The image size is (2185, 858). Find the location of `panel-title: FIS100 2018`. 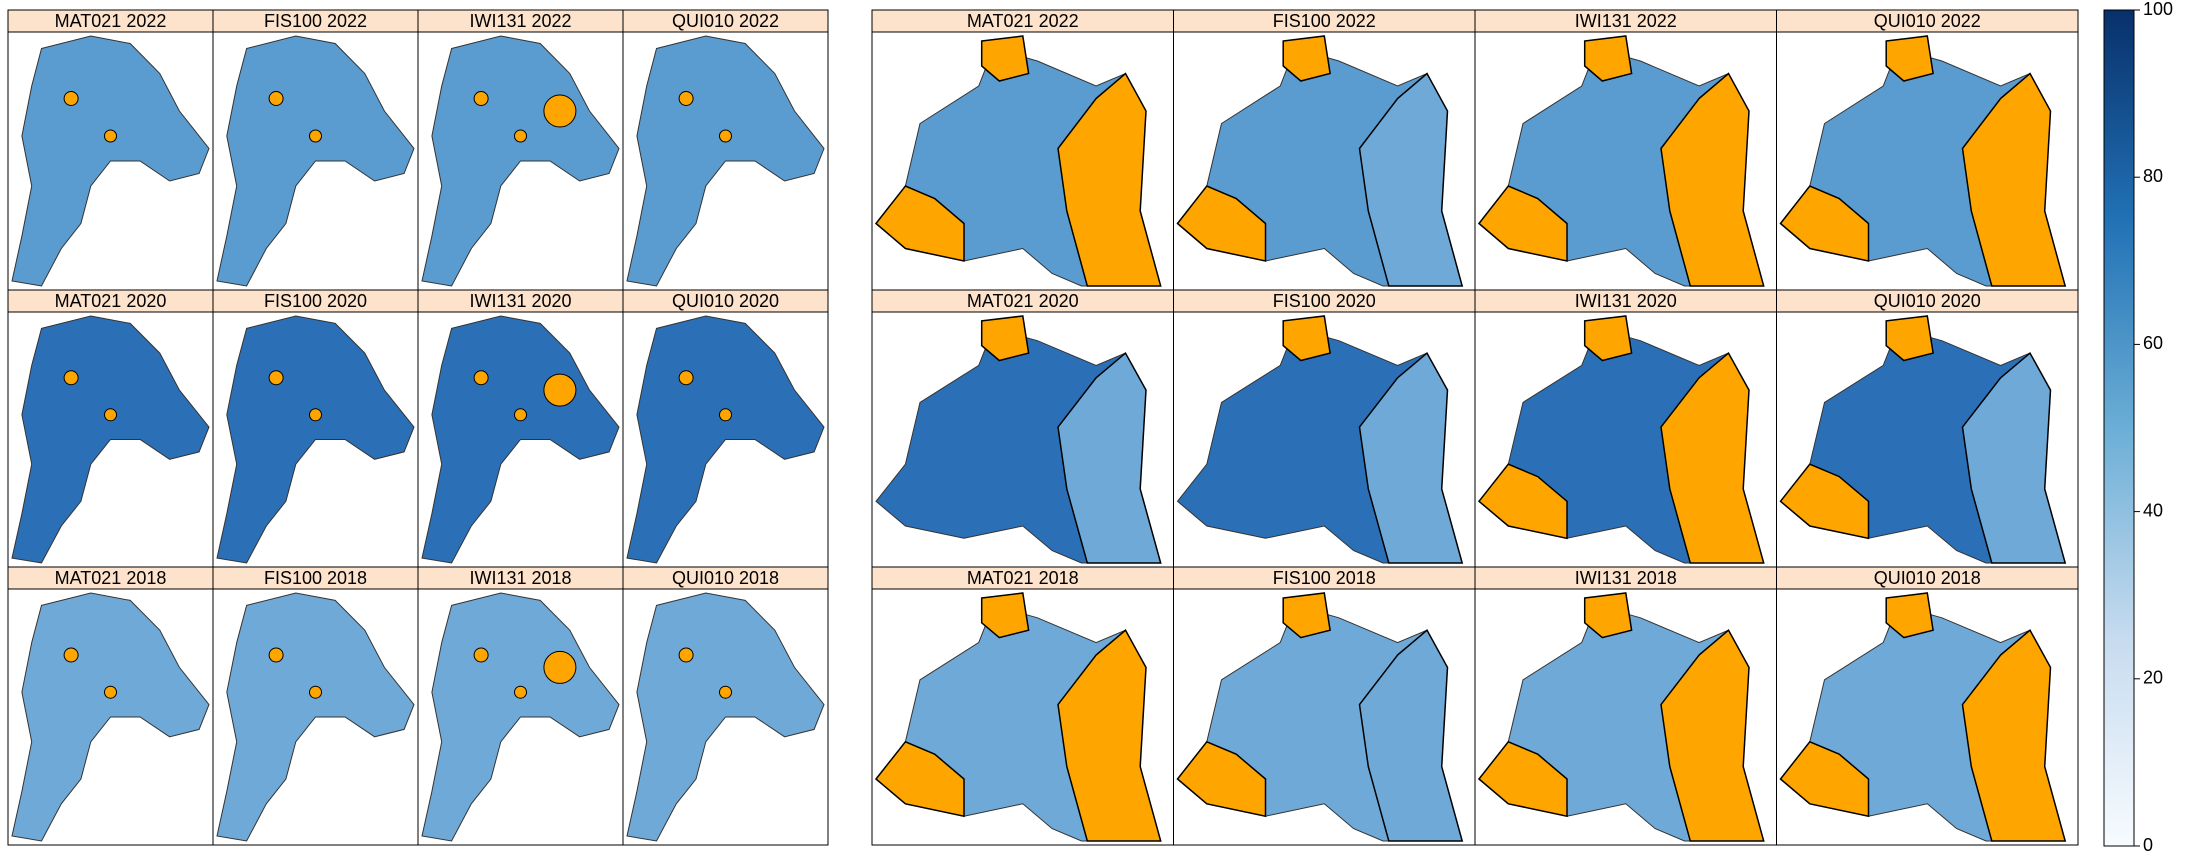

panel-title: FIS100 2018 is located at coordinates (1324, 578).